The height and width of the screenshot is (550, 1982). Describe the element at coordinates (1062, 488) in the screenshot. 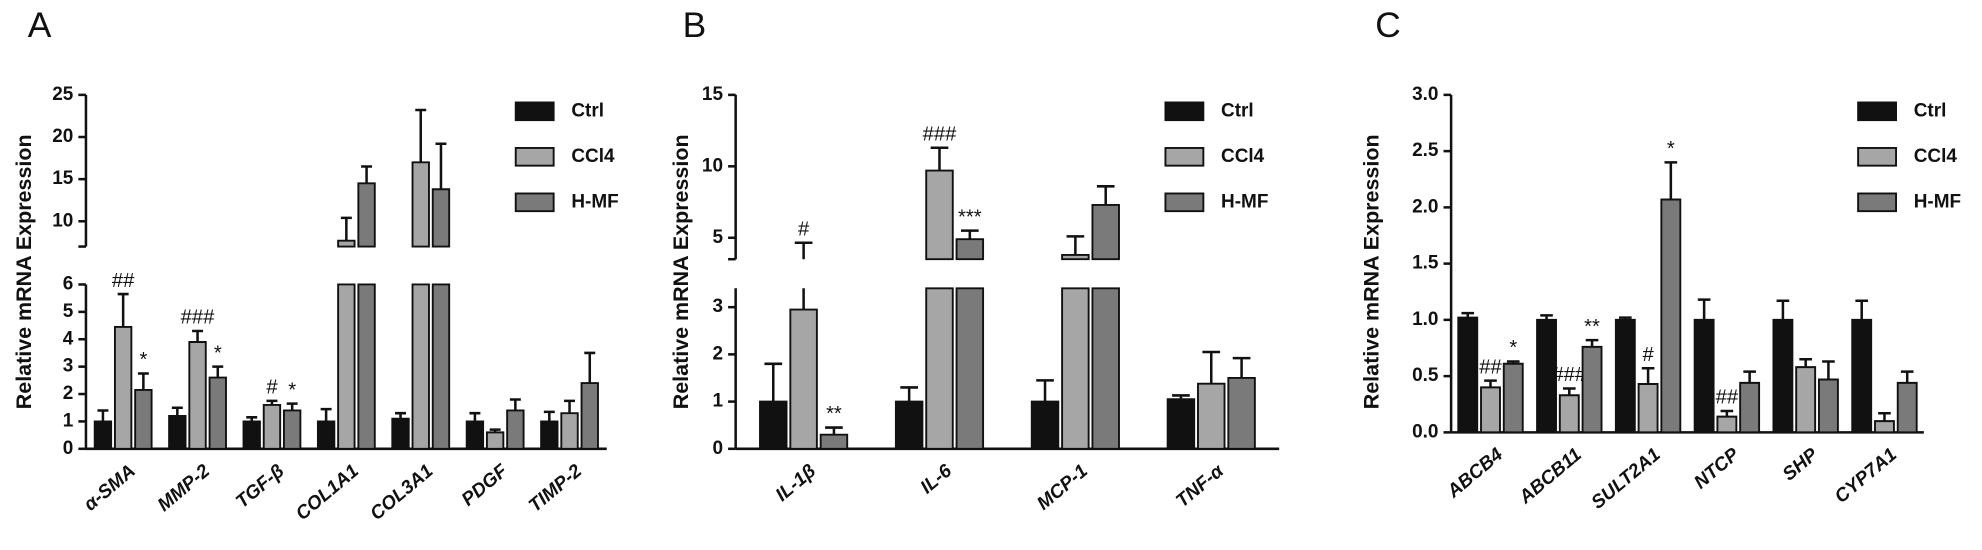

I see `x-tick-label: MCP-1` at that location.